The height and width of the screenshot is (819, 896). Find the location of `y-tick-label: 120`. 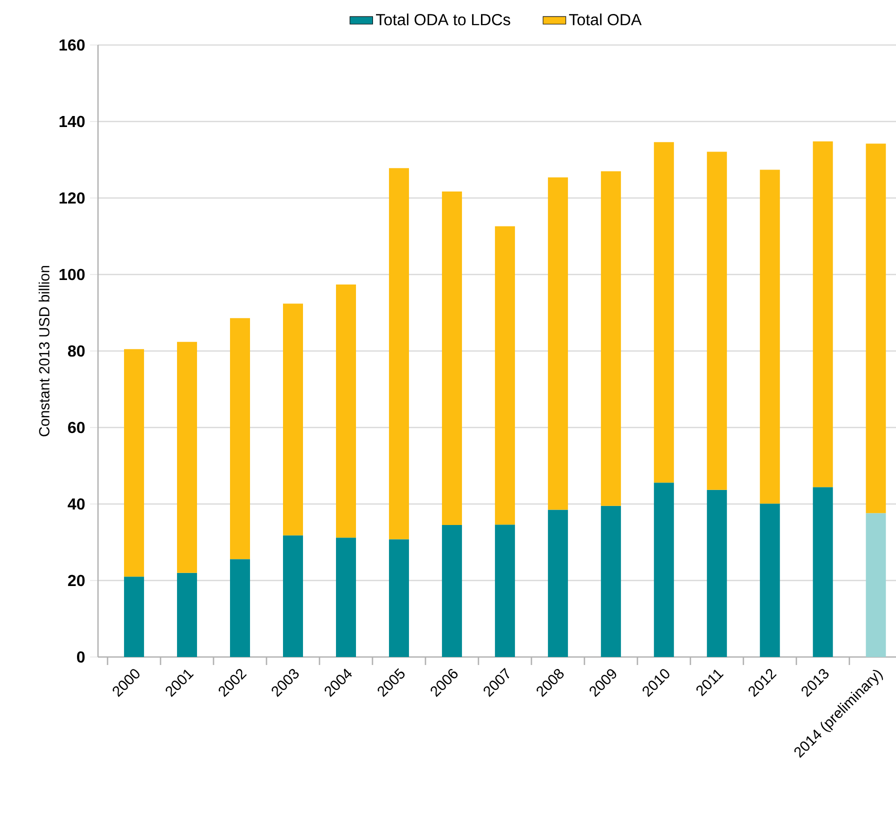

y-tick-label: 120 is located at coordinates (72, 198).